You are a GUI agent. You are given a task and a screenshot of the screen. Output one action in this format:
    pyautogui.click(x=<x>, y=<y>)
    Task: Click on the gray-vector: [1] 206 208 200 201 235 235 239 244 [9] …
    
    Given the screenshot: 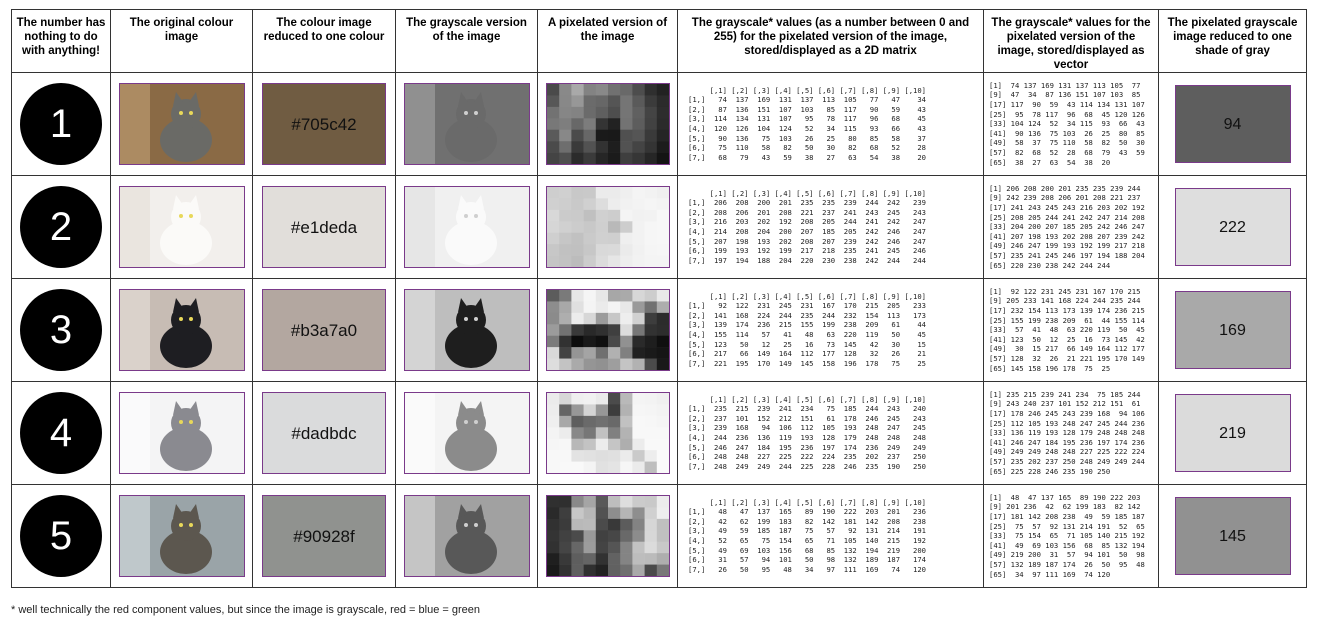 What is the action you would take?
    pyautogui.click(x=1067, y=226)
    